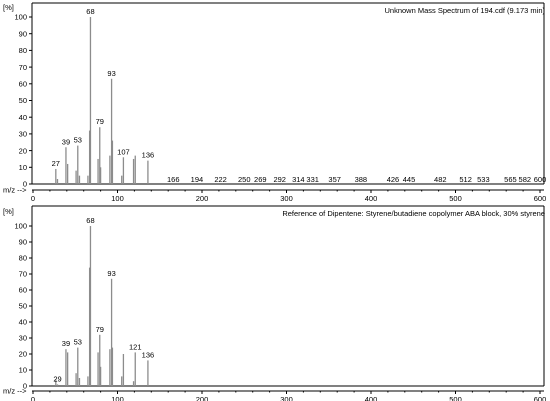 This screenshot has height=401, width=550. I want to click on peak-label: 29, so click(57, 378).